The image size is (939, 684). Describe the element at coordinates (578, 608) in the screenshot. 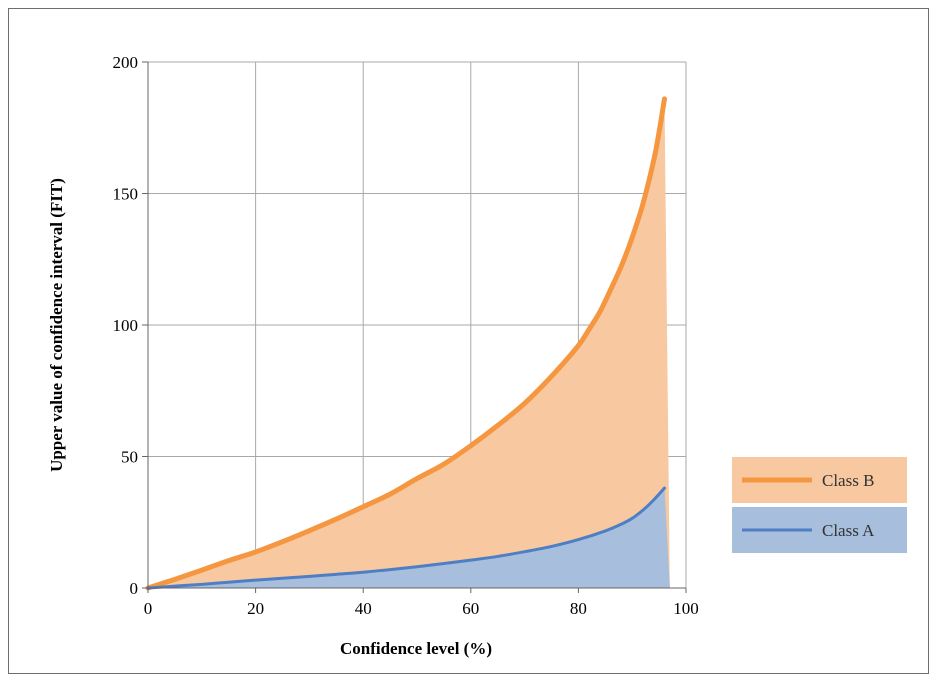

I see `x-tick-label-4: 80` at that location.